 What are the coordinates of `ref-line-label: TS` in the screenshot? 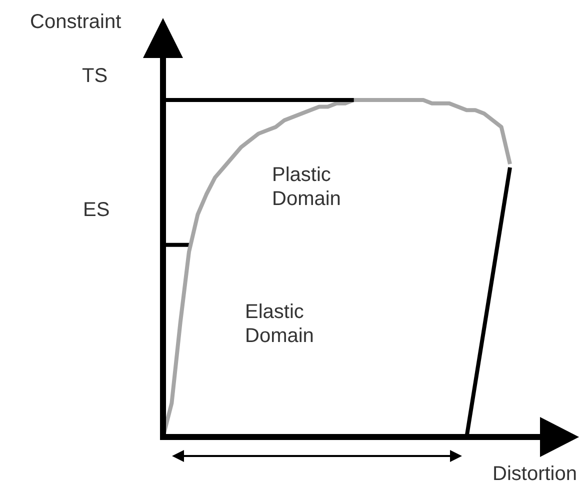 It's located at (95, 76).